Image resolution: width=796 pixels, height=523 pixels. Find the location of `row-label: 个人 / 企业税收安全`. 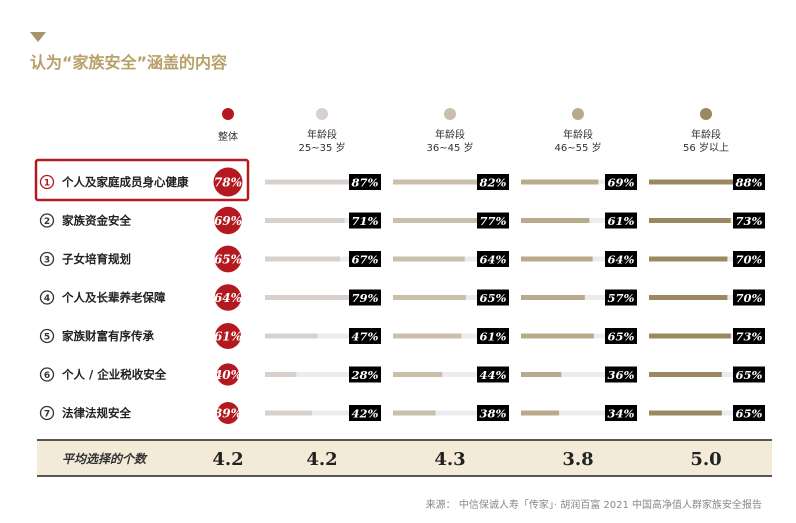

row-label: 个人 / 企业税收安全 is located at coordinates (114, 375).